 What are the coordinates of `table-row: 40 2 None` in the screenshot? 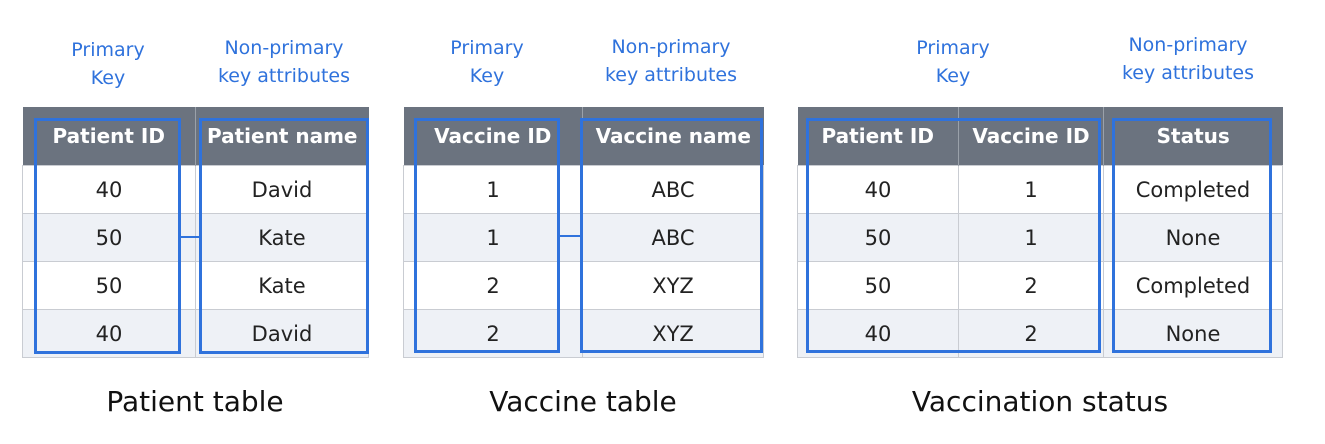 It's located at (1040, 333).